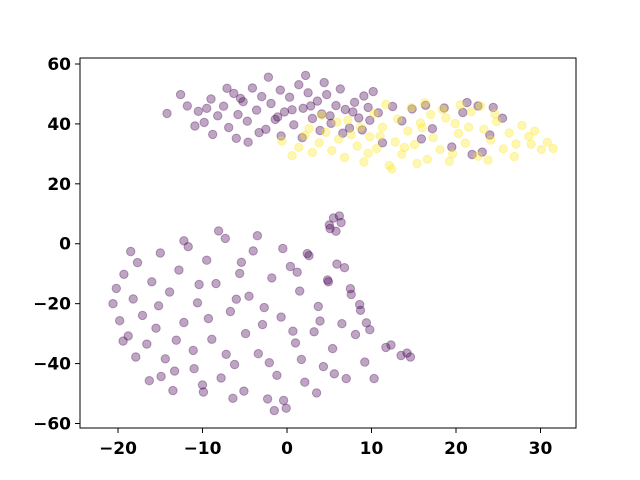 This screenshot has width=640, height=480. What do you see at coordinates (326, 443) in the screenshot?
I see `x-axis-ticks: −20 −10 0 10 20 30` at bounding box center [326, 443].